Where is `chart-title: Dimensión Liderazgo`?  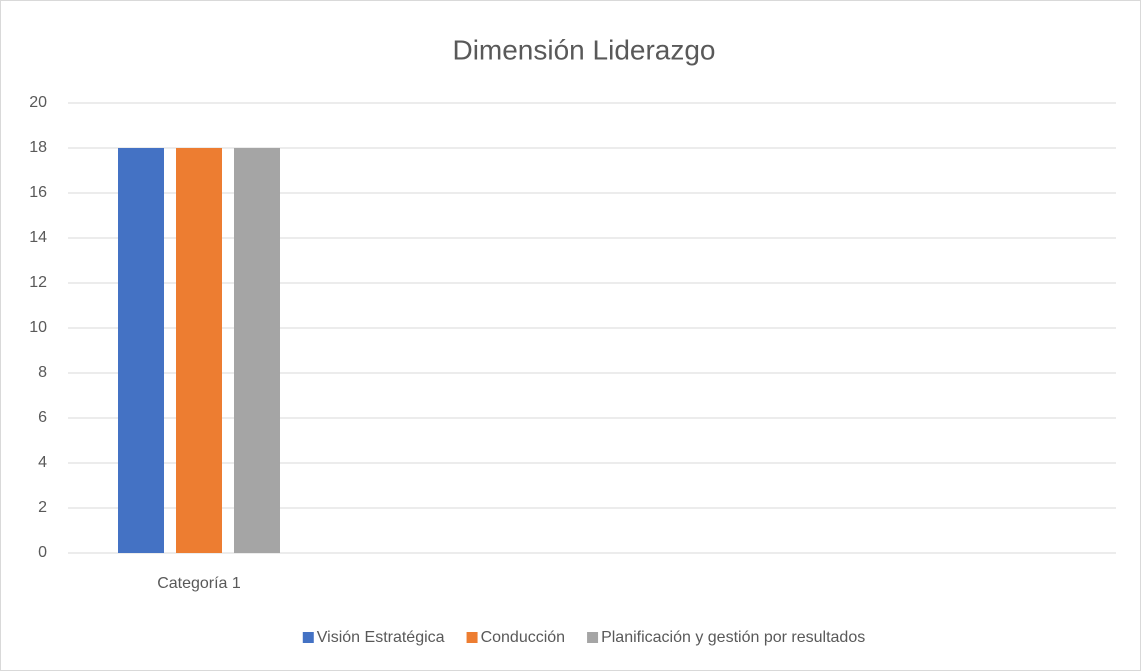
chart-title: Dimensión Liderazgo is located at coordinates (583, 49).